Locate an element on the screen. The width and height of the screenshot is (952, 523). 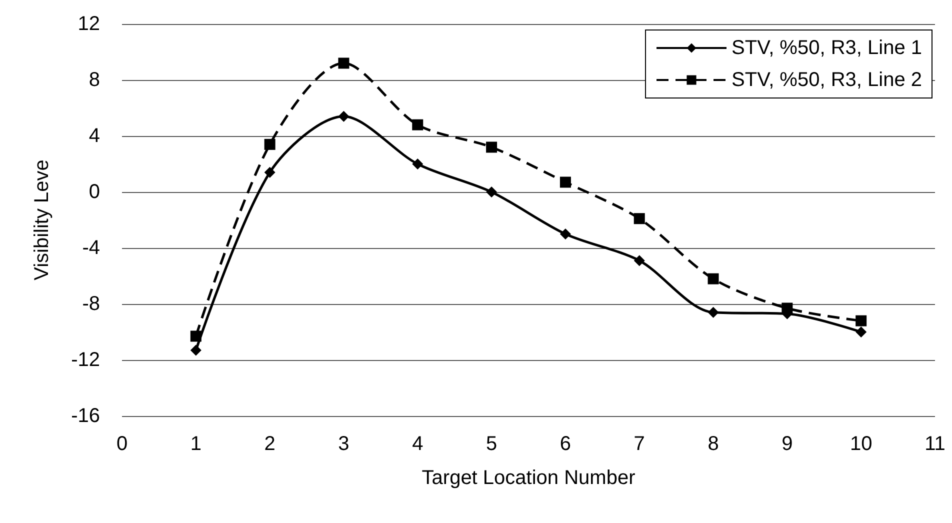
x-axis-title: Target Location Number is located at coordinates (529, 478).